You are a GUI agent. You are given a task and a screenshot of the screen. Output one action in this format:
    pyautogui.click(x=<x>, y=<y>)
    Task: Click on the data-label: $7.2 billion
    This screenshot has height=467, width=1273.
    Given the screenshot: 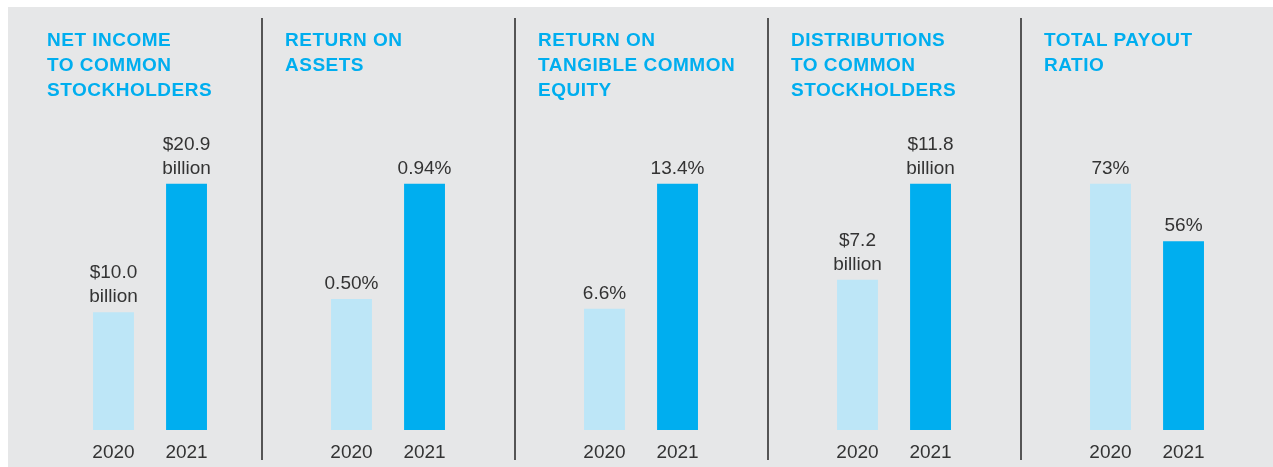 What is the action you would take?
    pyautogui.click(x=857, y=251)
    